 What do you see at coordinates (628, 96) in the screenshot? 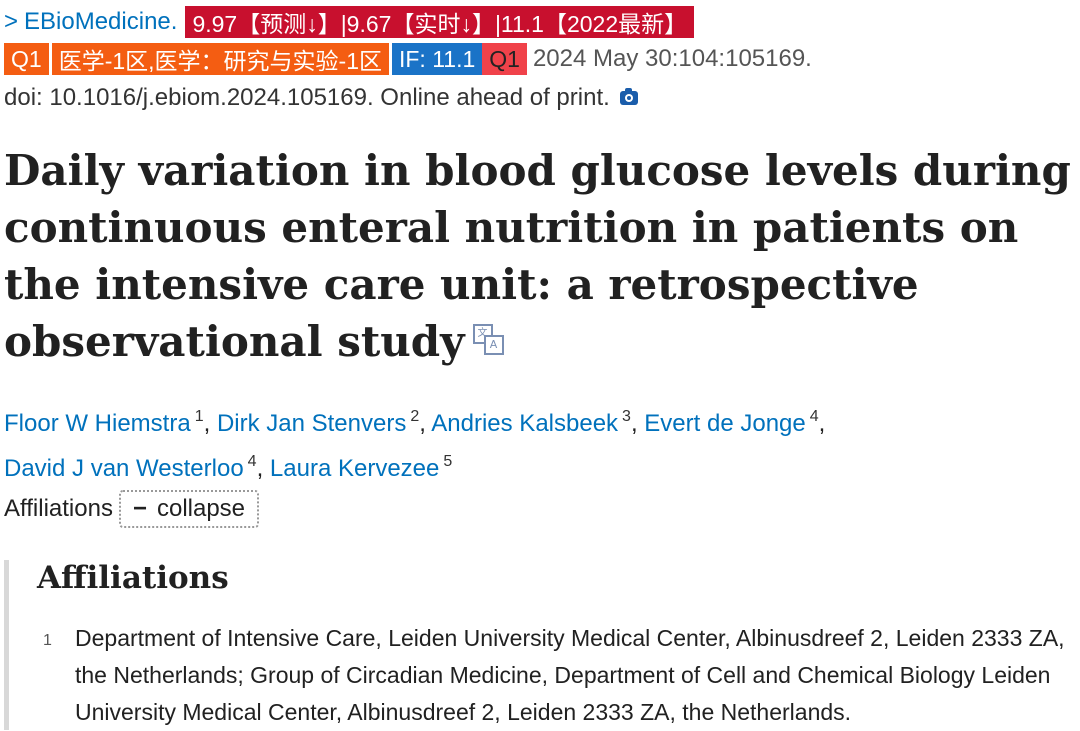
I see `camera-icon` at bounding box center [628, 96].